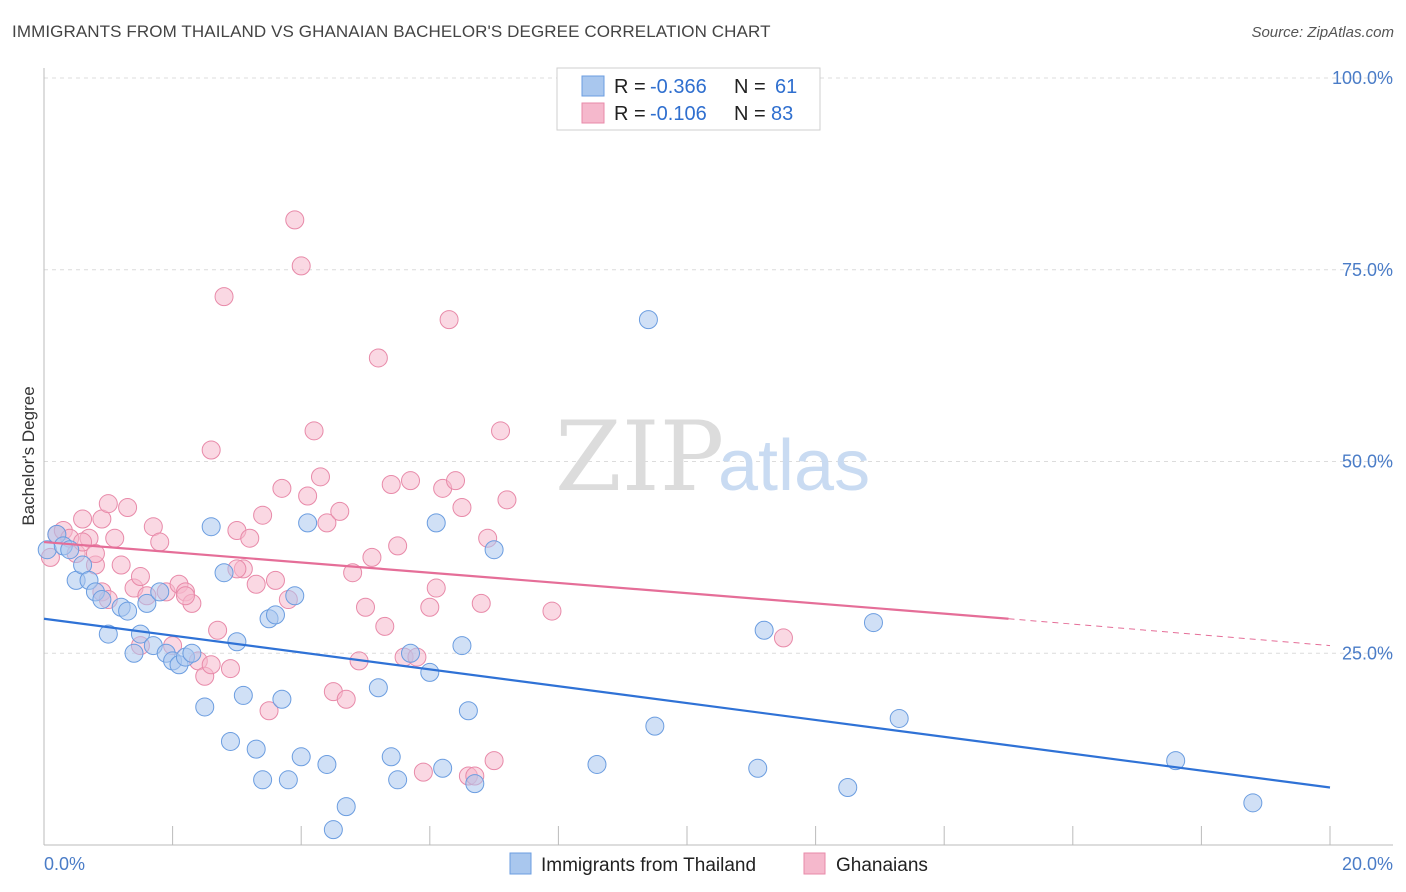 This screenshot has height=892, width=1406. Describe the element at coordinates (593, 86) in the screenshot. I see `legend-swatch-blue` at that location.